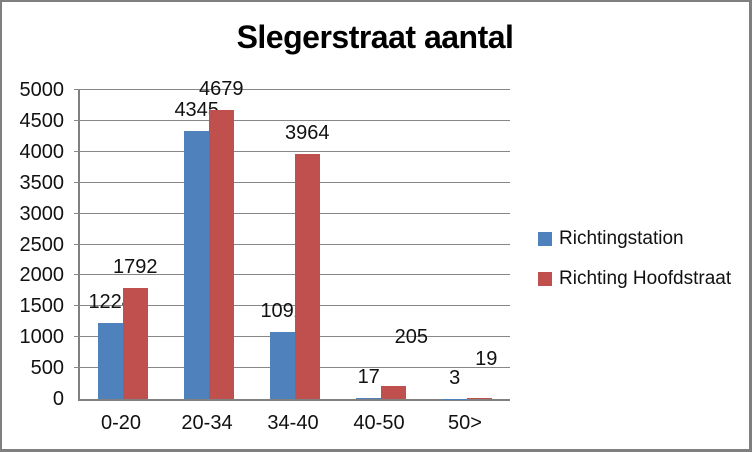 The image size is (752, 452). What do you see at coordinates (486, 358) in the screenshot?
I see `bar-value-label: 19` at bounding box center [486, 358].